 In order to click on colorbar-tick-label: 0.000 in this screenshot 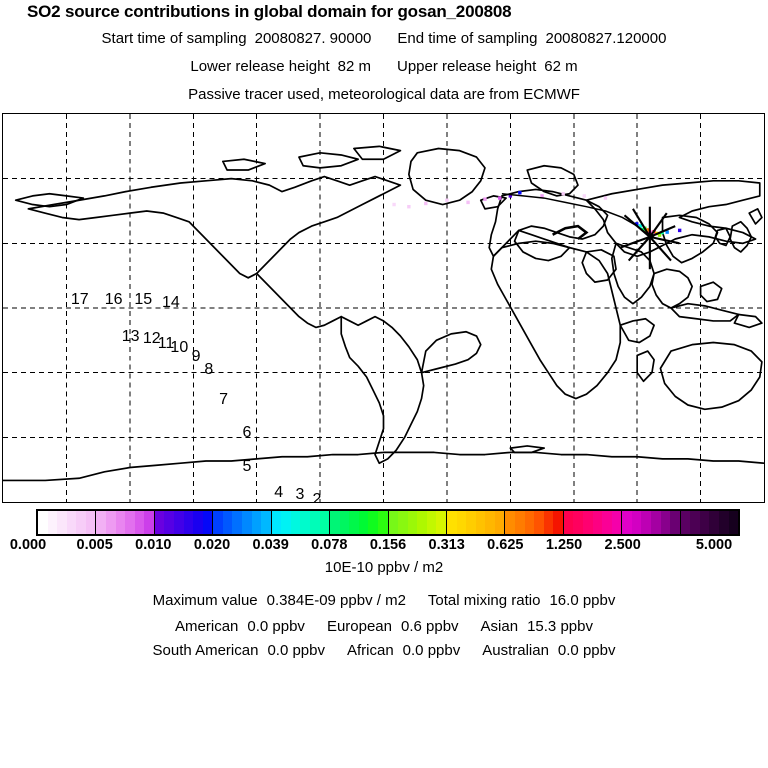, I will do `click(28, 545)`.